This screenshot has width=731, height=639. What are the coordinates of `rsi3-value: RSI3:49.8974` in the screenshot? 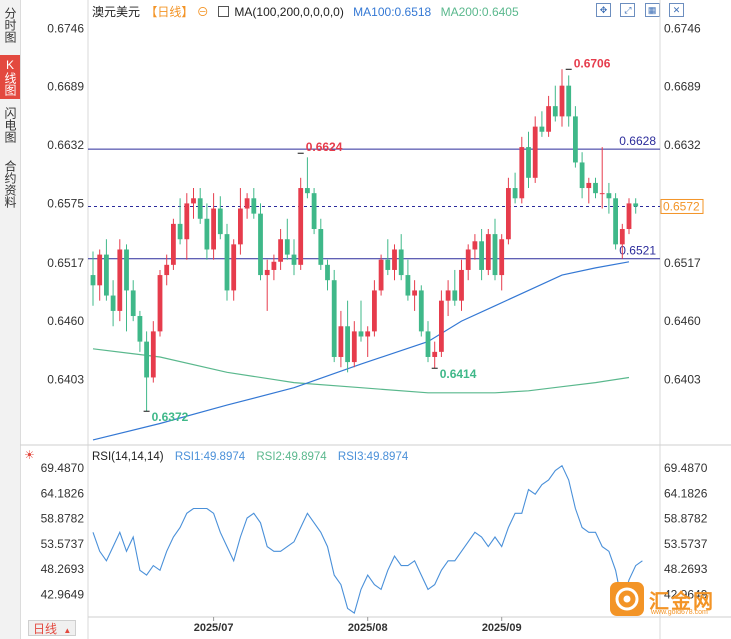 It's located at (373, 457).